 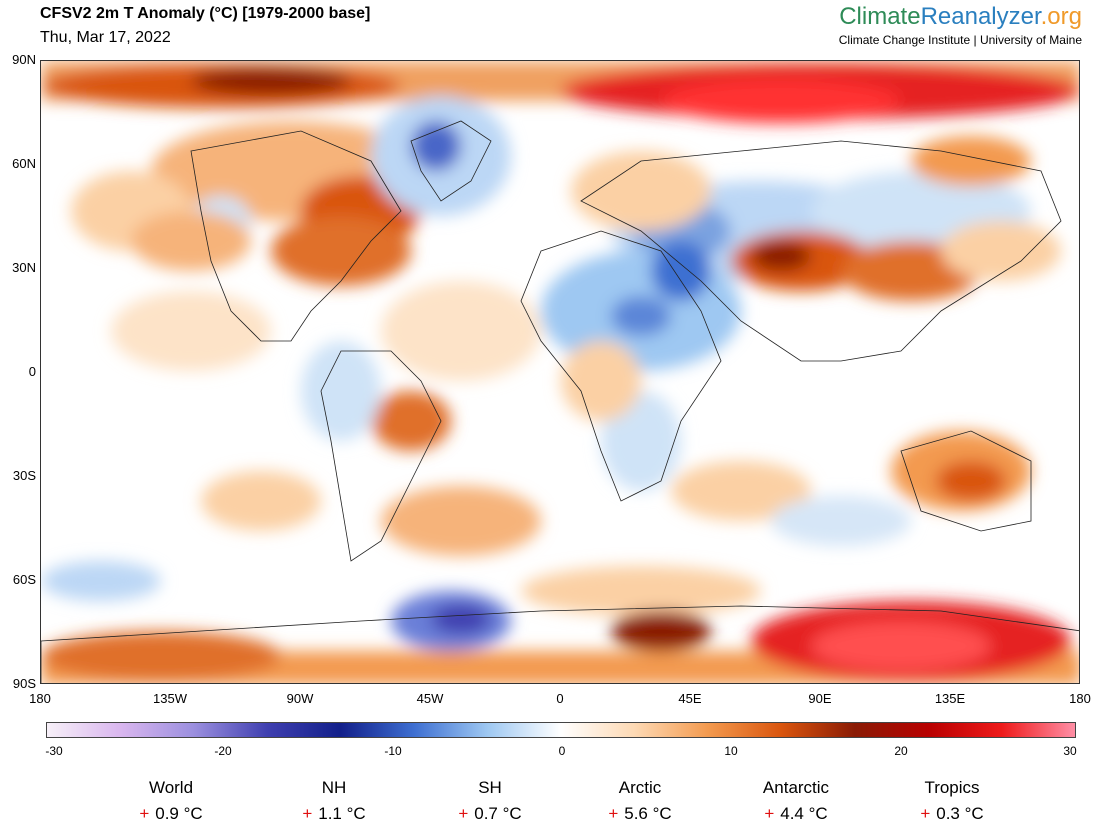 I want to click on colorbar-tick: -20, so click(x=223, y=751).